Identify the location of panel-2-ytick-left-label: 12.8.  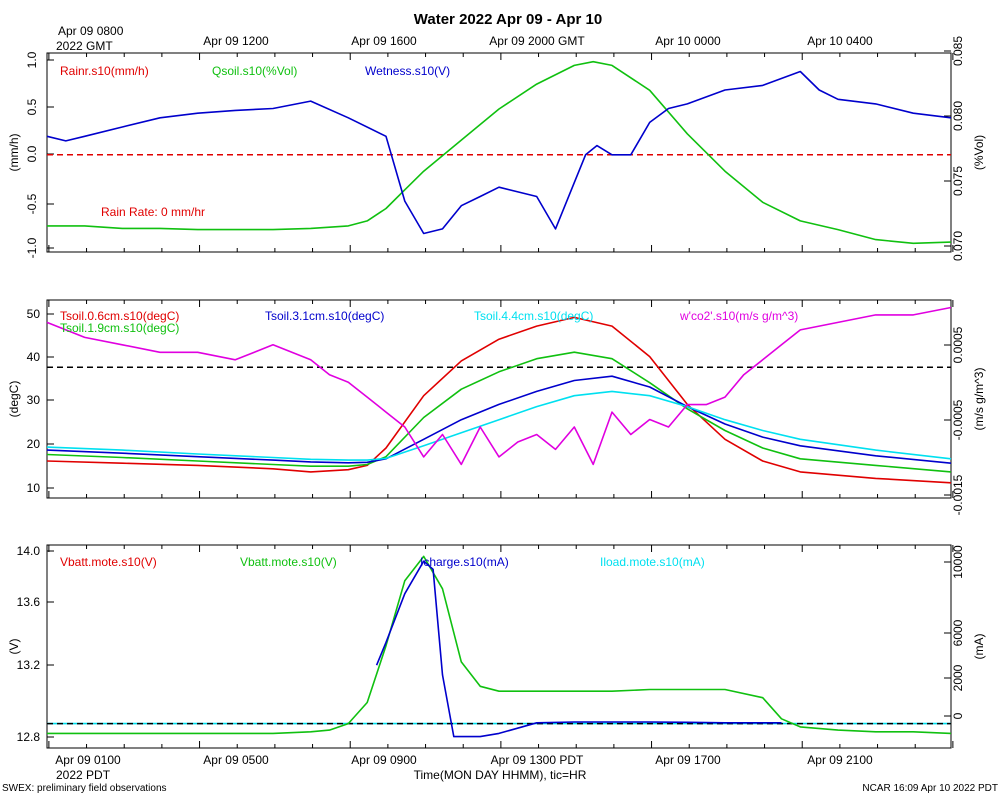
(29, 737).